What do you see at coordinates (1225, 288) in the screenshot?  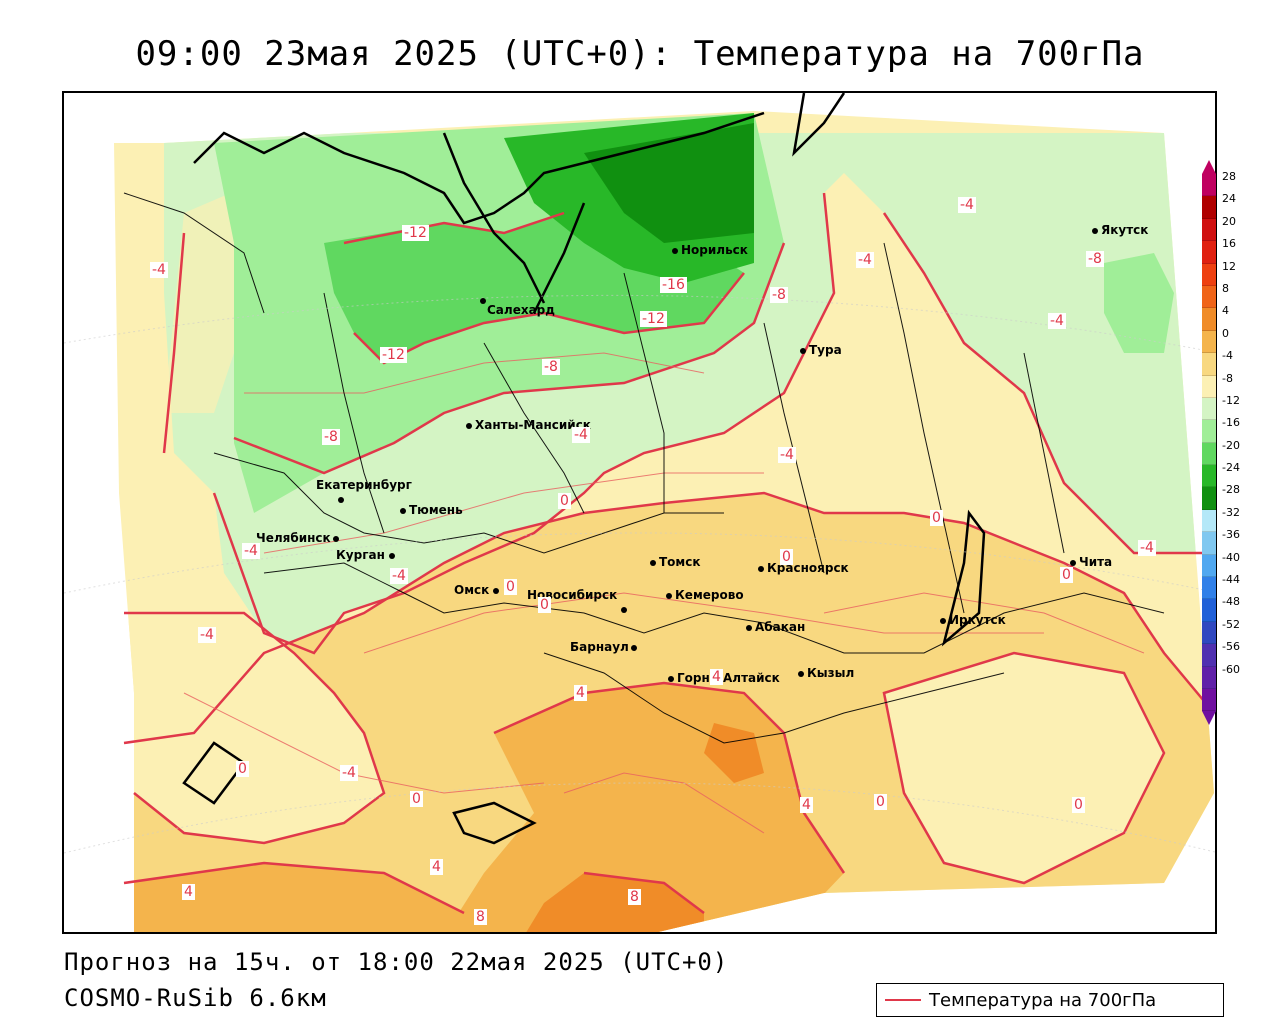 I see `colorbar-tick-label: 8` at bounding box center [1225, 288].